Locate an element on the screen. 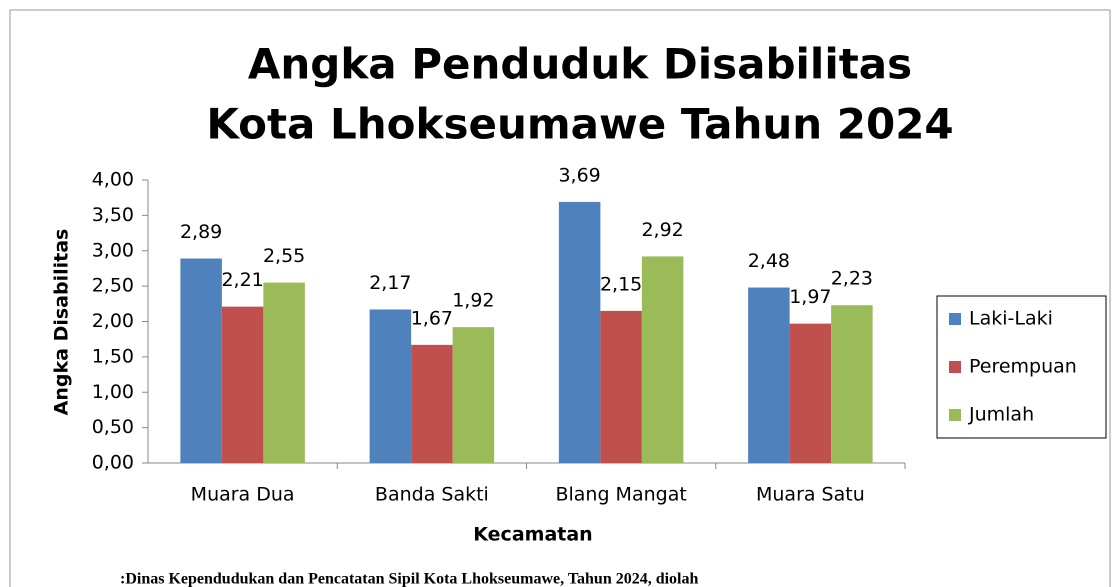 The width and height of the screenshot is (1117, 587). y-tick-label: 0,50 is located at coordinates (113, 427).